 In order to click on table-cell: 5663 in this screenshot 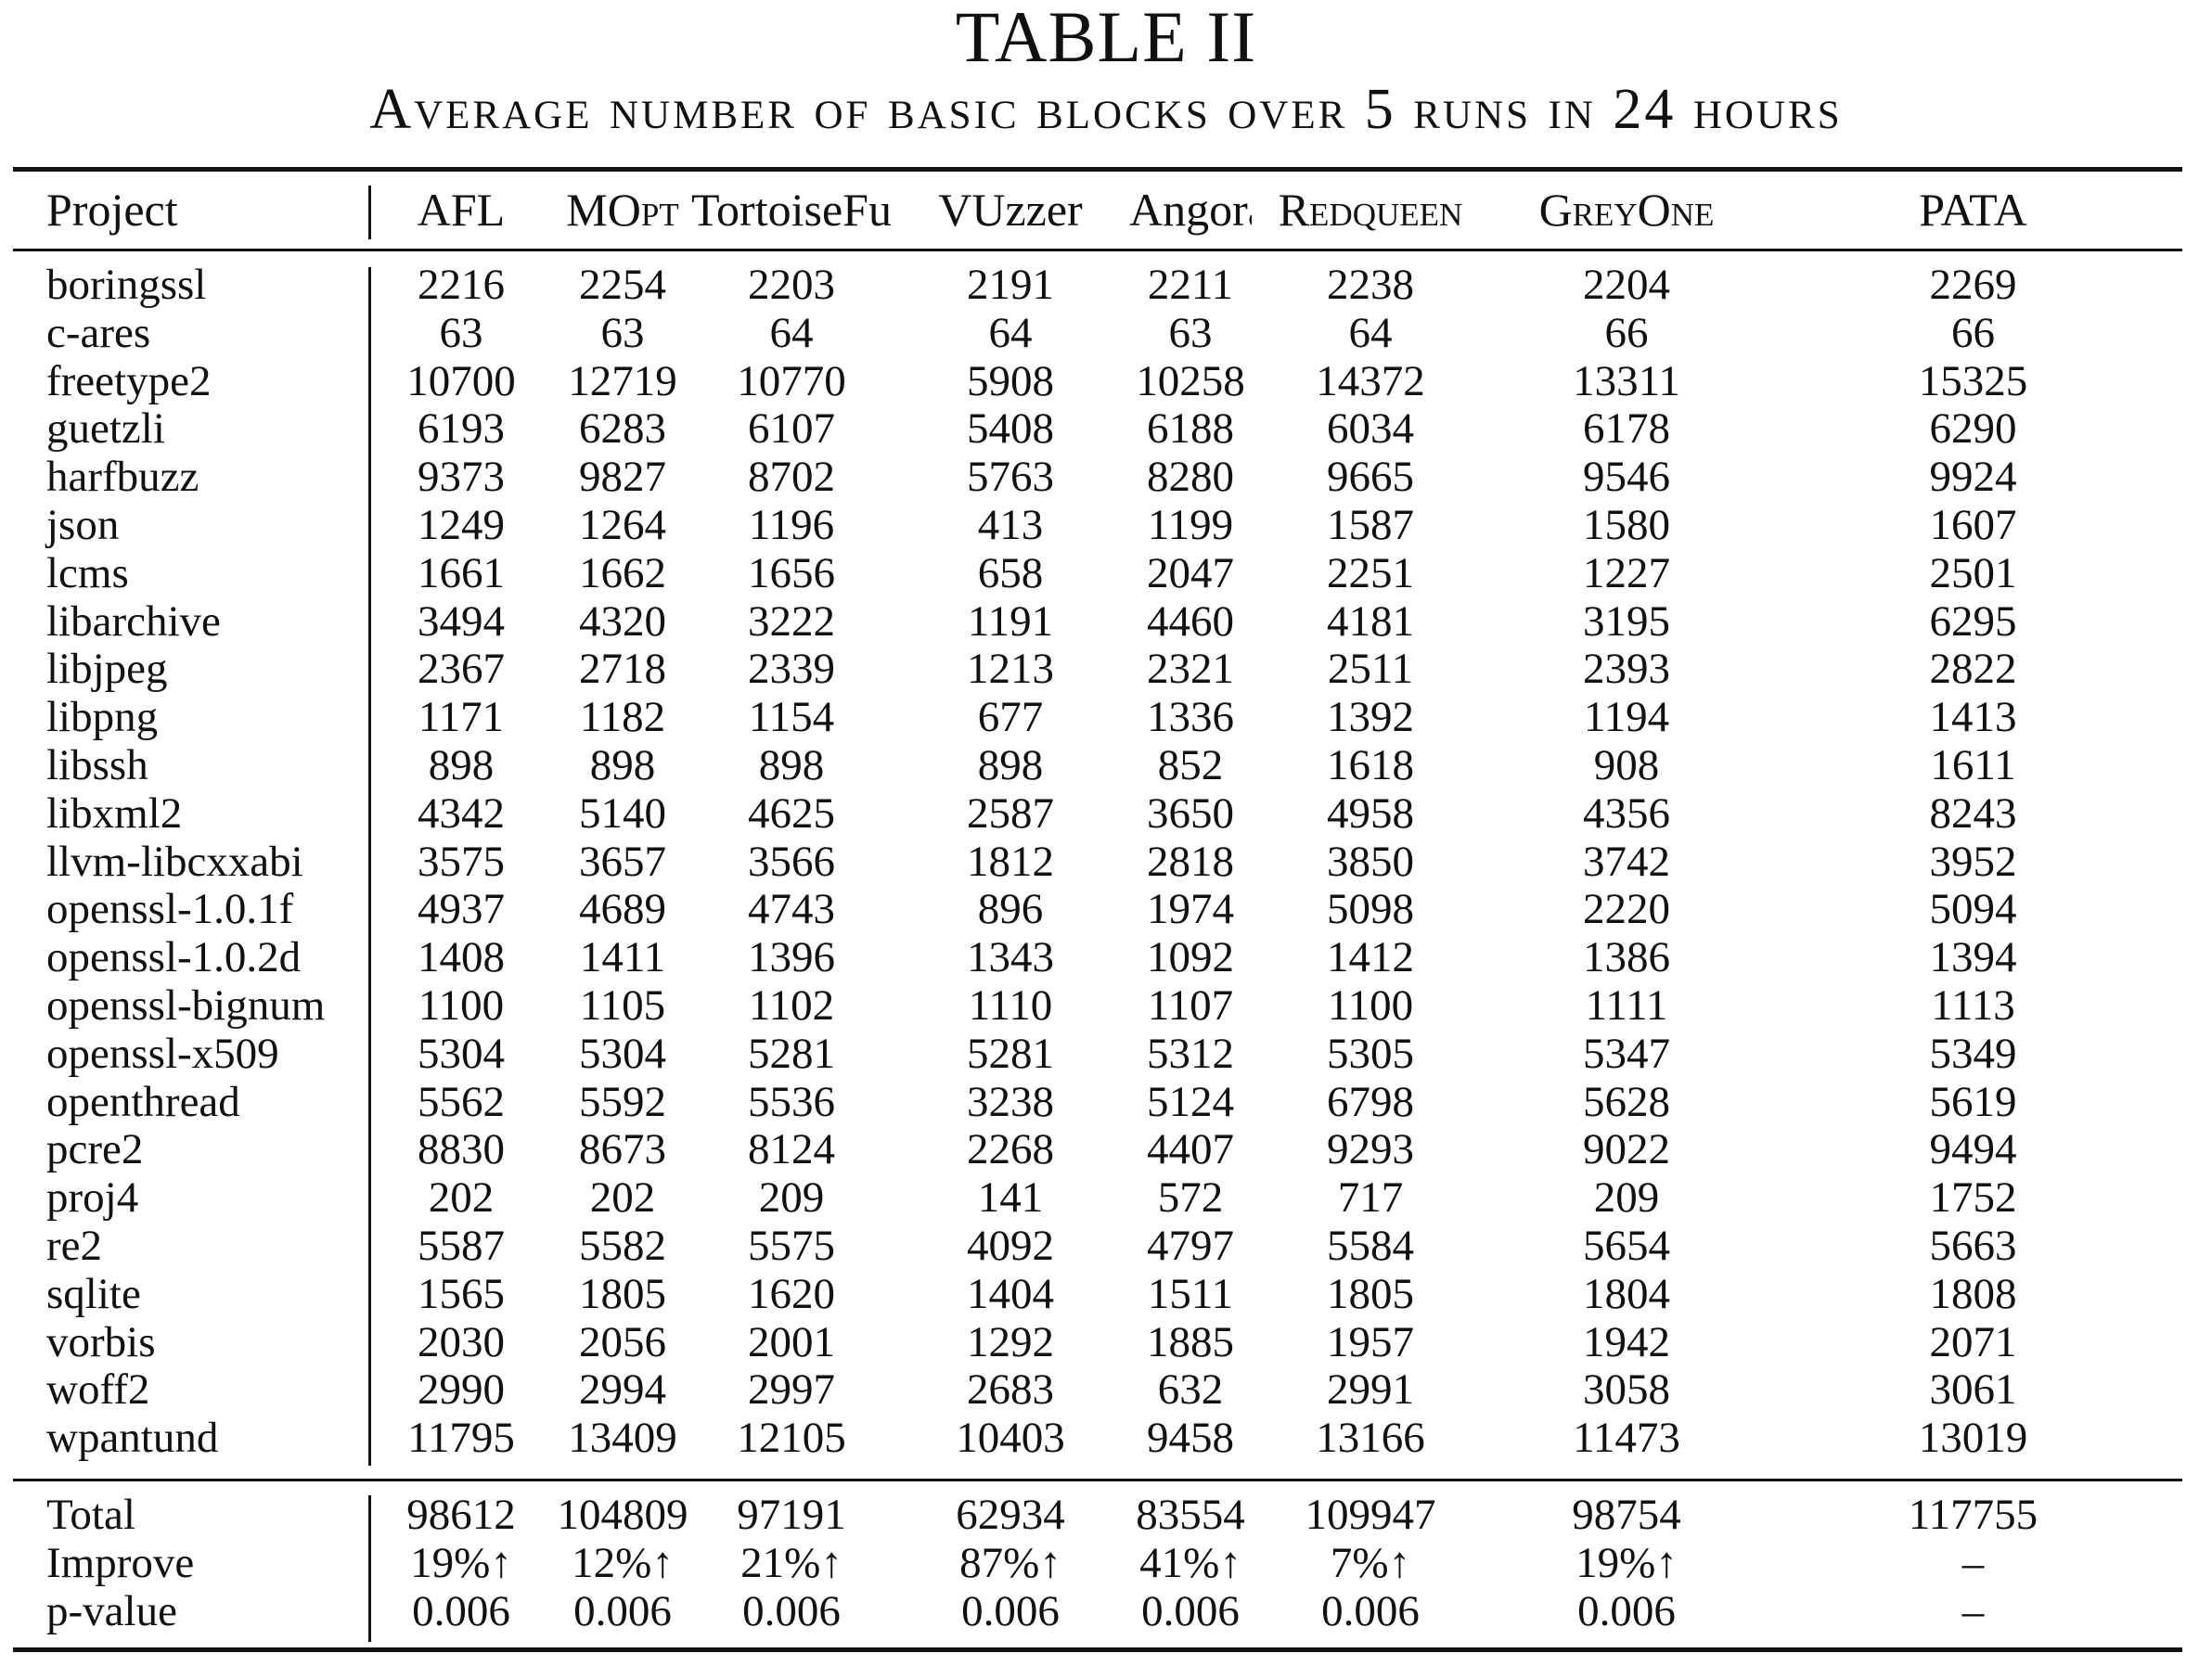, I will do `click(1973, 1246)`.